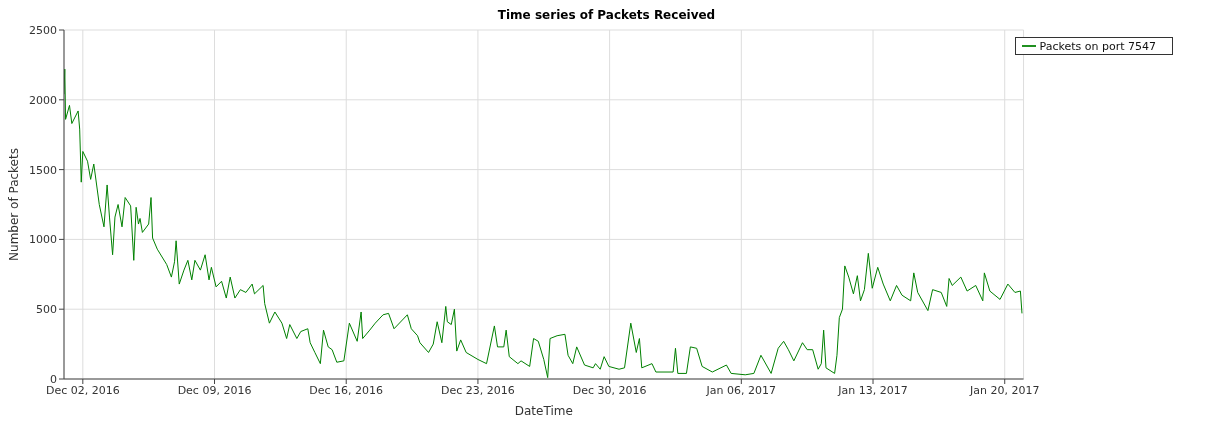  Describe the element at coordinates (214, 390) in the screenshot. I see `x-tick-label: Dec 09, 2016` at that location.